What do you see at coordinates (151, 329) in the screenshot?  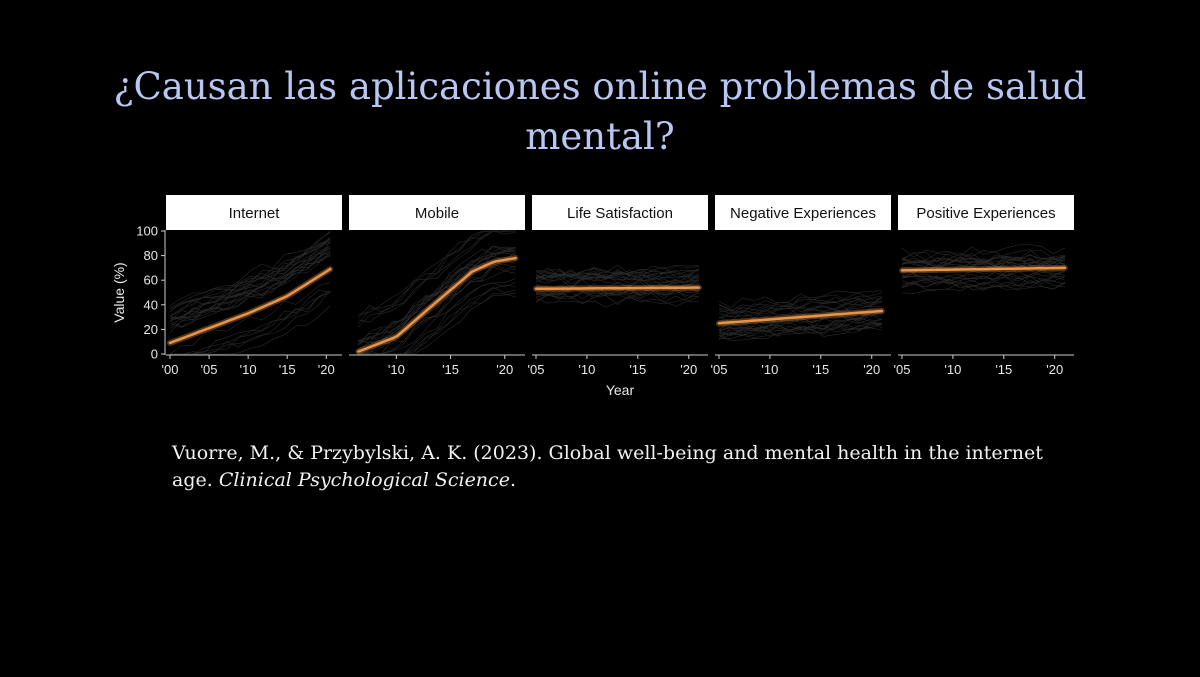 I see `y-tick-label: 20` at bounding box center [151, 329].